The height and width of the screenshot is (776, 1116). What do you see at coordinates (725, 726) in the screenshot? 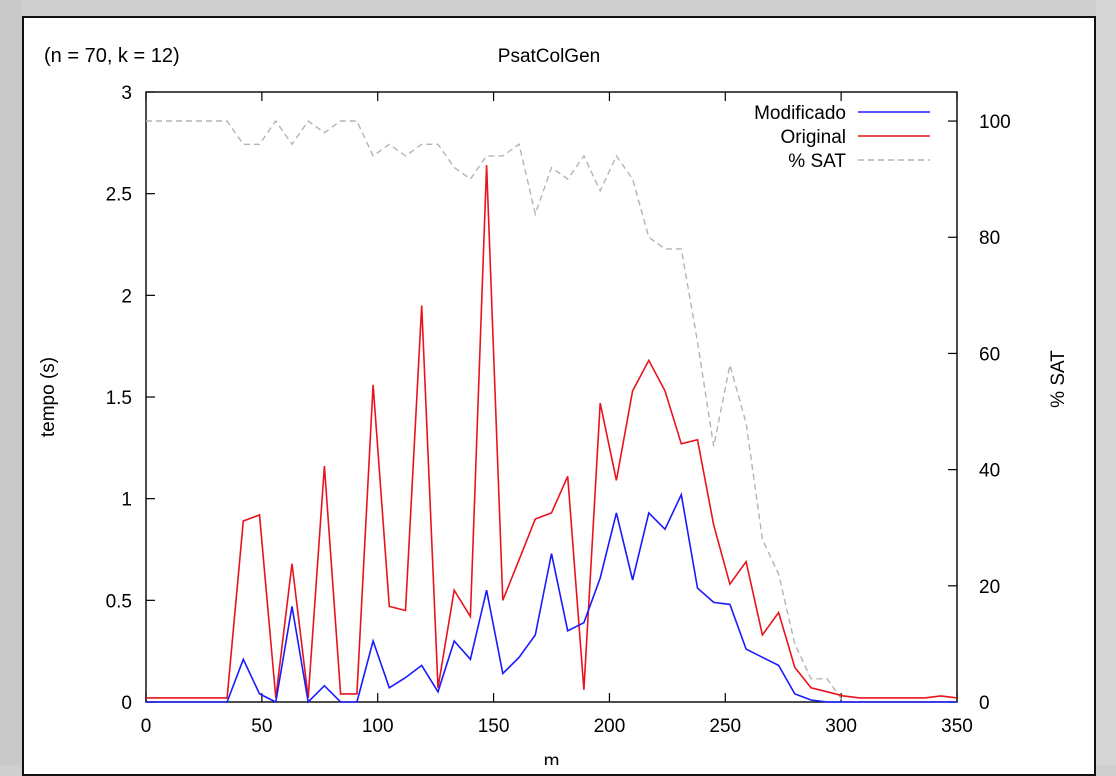
I see `x-tick-label: 250` at bounding box center [725, 726].